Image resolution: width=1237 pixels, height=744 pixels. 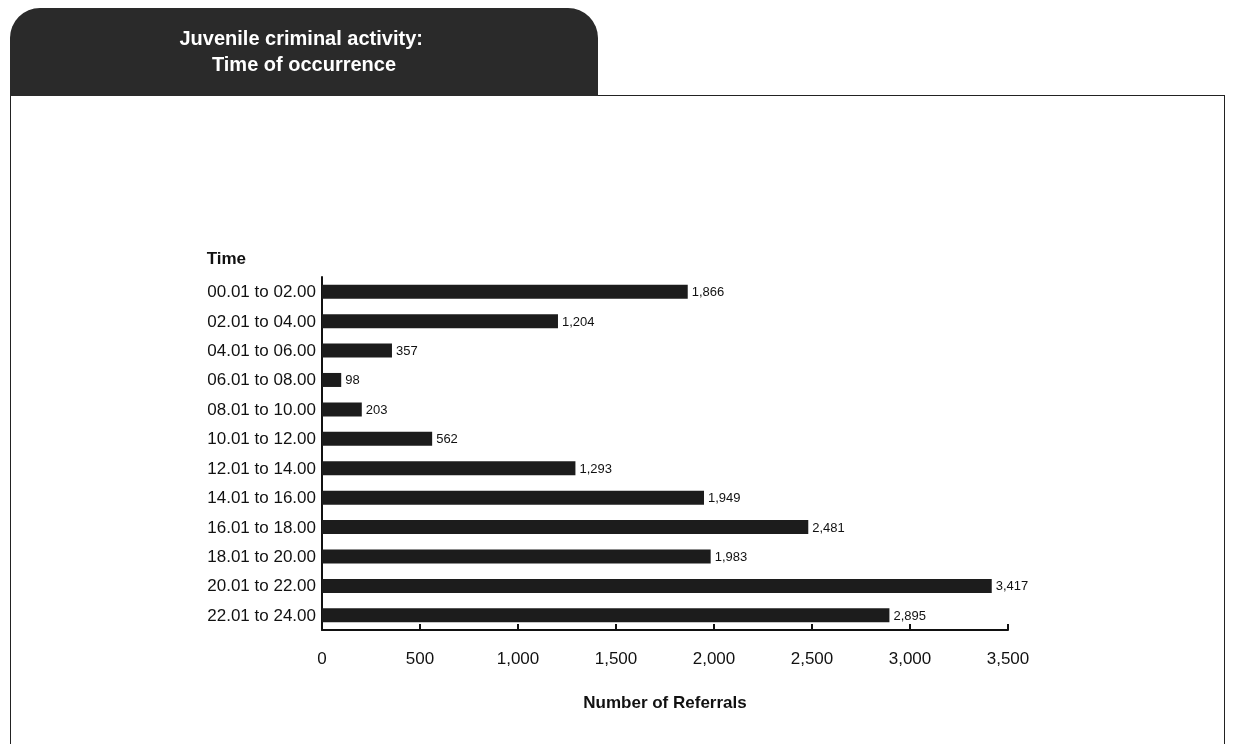 I want to click on data-label: 2,481, so click(x=828, y=527).